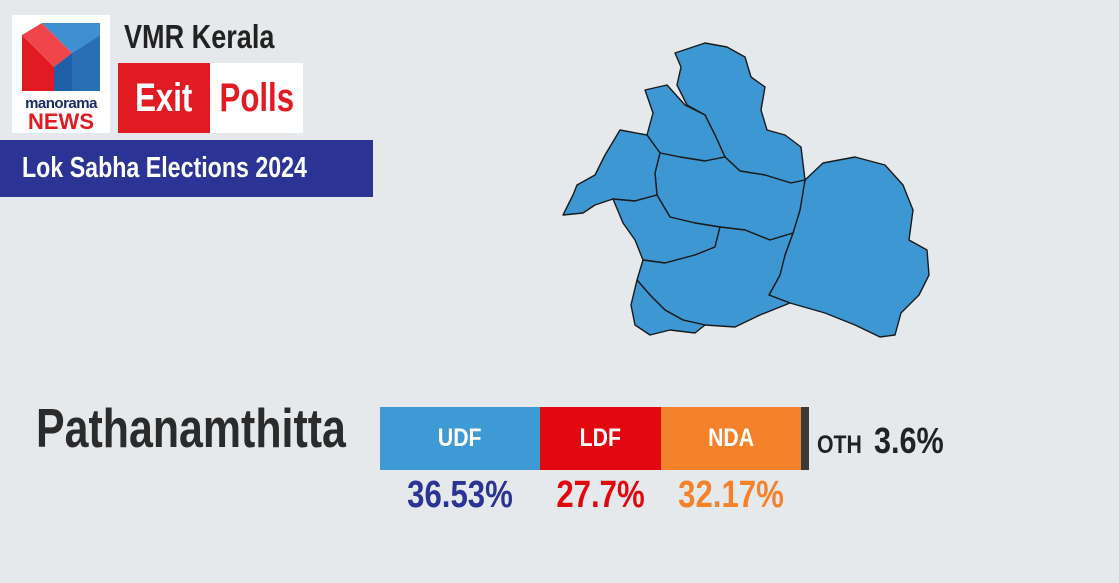 The height and width of the screenshot is (583, 1119). I want to click on bar-segment-nda: NDA, so click(731, 438).